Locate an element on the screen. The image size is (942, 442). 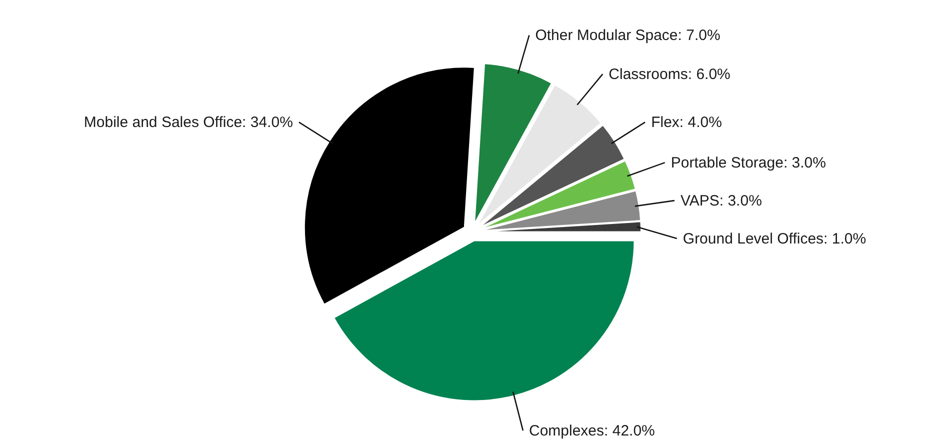
slice-label: Classrooms: 6.0% is located at coordinates (669, 75).